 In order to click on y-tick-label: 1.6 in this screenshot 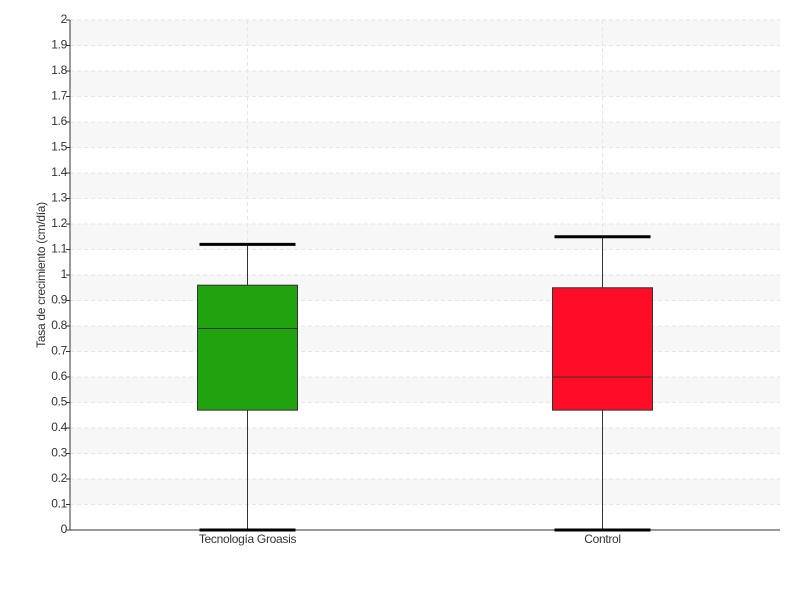, I will do `click(59, 121)`.